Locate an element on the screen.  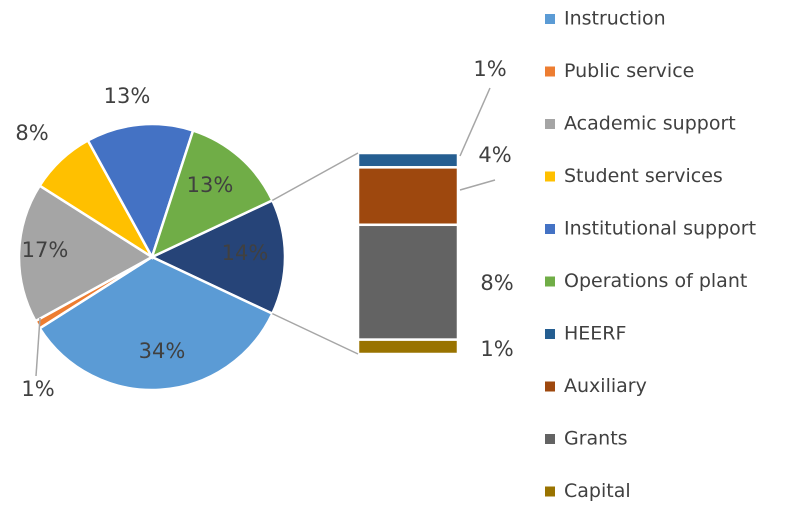
data-label: 34% is located at coordinates (162, 351).